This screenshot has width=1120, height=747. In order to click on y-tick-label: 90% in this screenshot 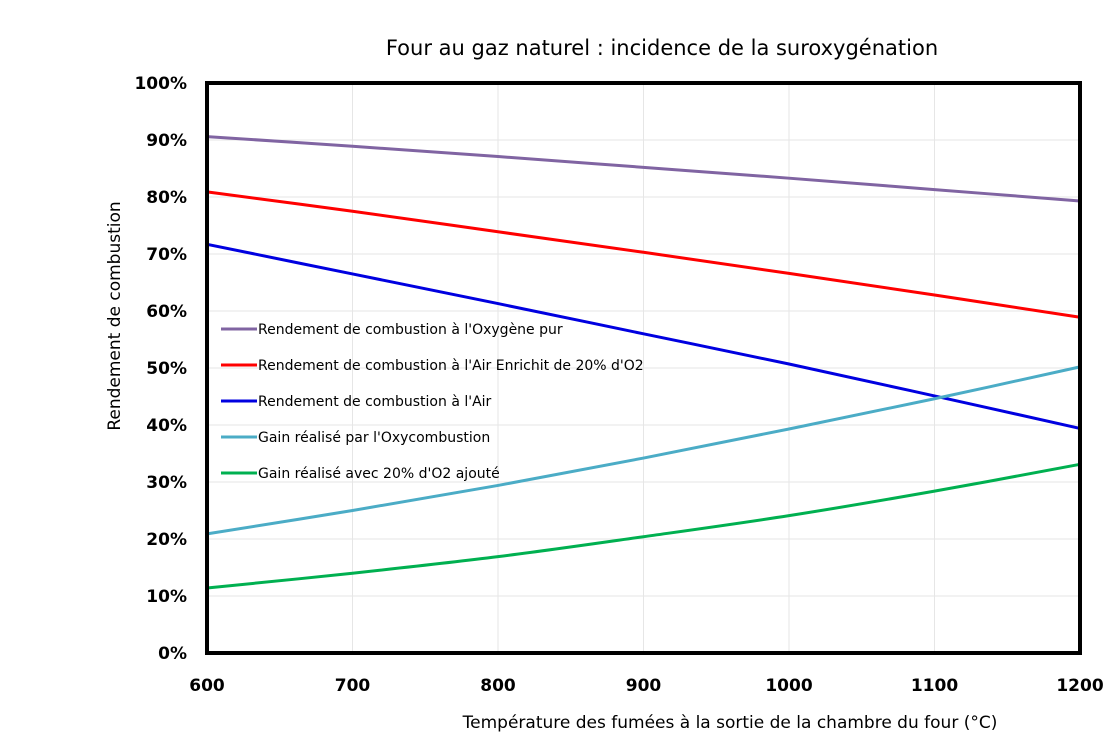, I will do `click(166, 141)`.